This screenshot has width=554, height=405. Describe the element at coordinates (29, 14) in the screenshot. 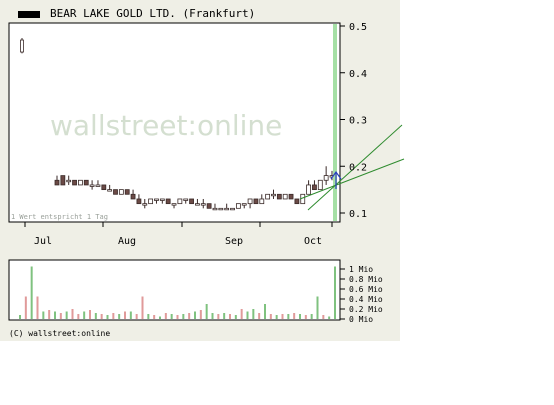

I see `legend-swatch` at that location.